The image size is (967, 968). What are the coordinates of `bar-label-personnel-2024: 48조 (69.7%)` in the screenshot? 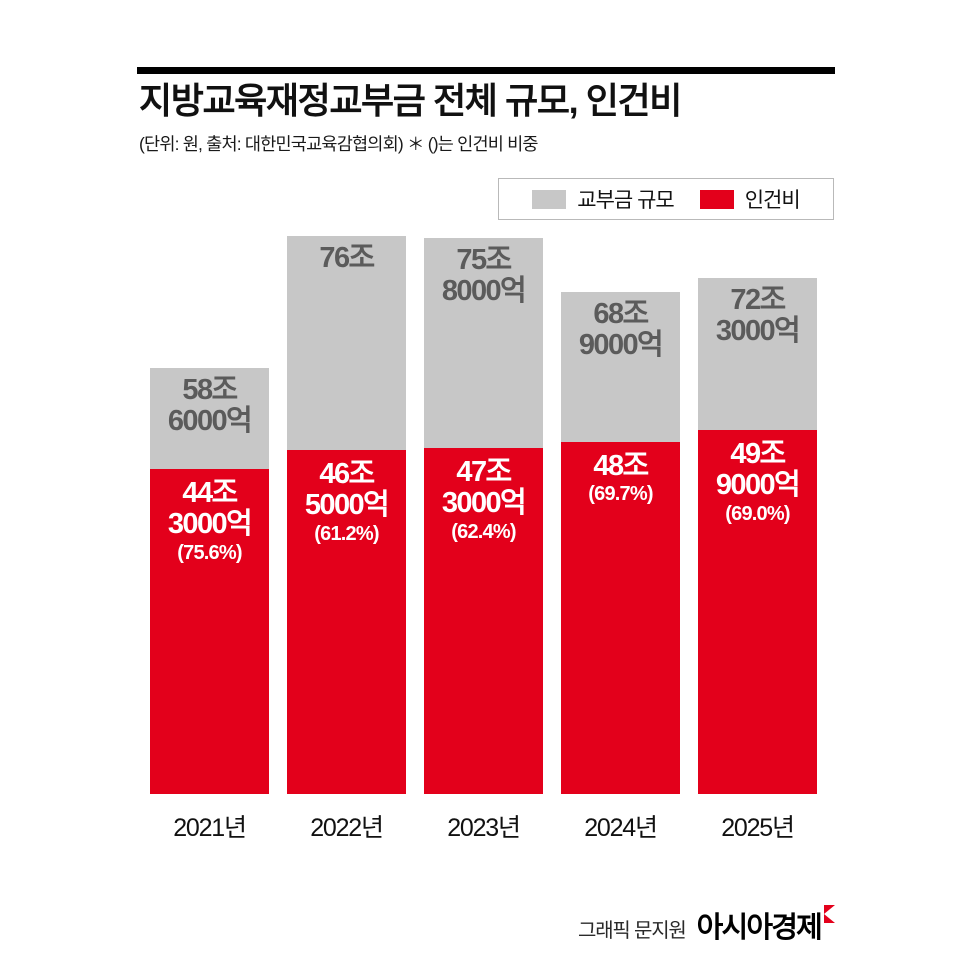 It's located at (620, 478).